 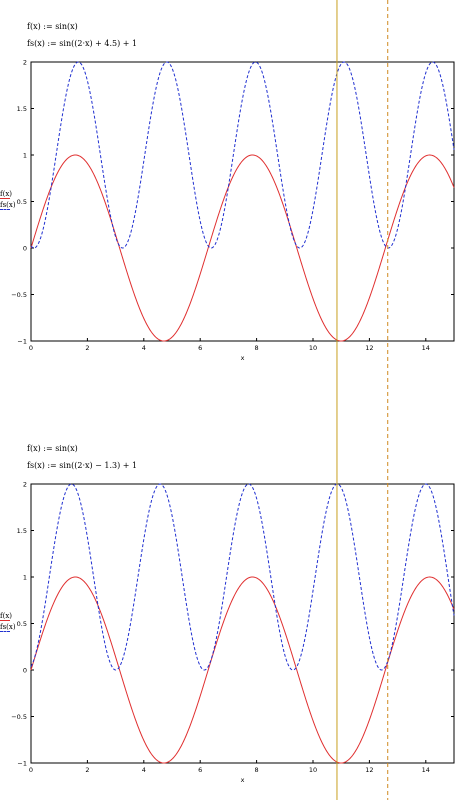 I want to click on legend-1: f(x) fs(x), so click(x=8, y=201).